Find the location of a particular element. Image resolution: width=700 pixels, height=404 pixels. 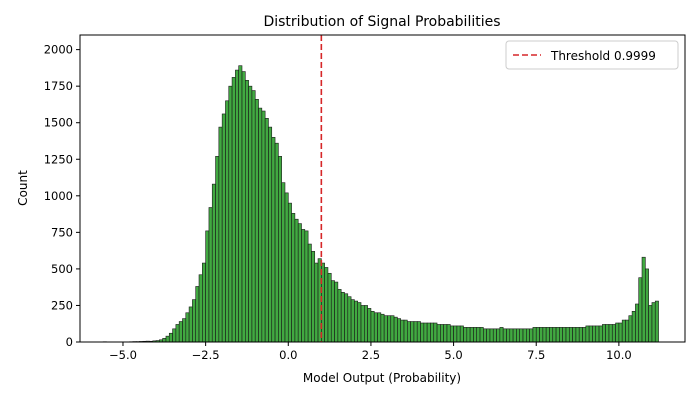

chart-title: Distribution of Signal Probabilities is located at coordinates (381, 22).